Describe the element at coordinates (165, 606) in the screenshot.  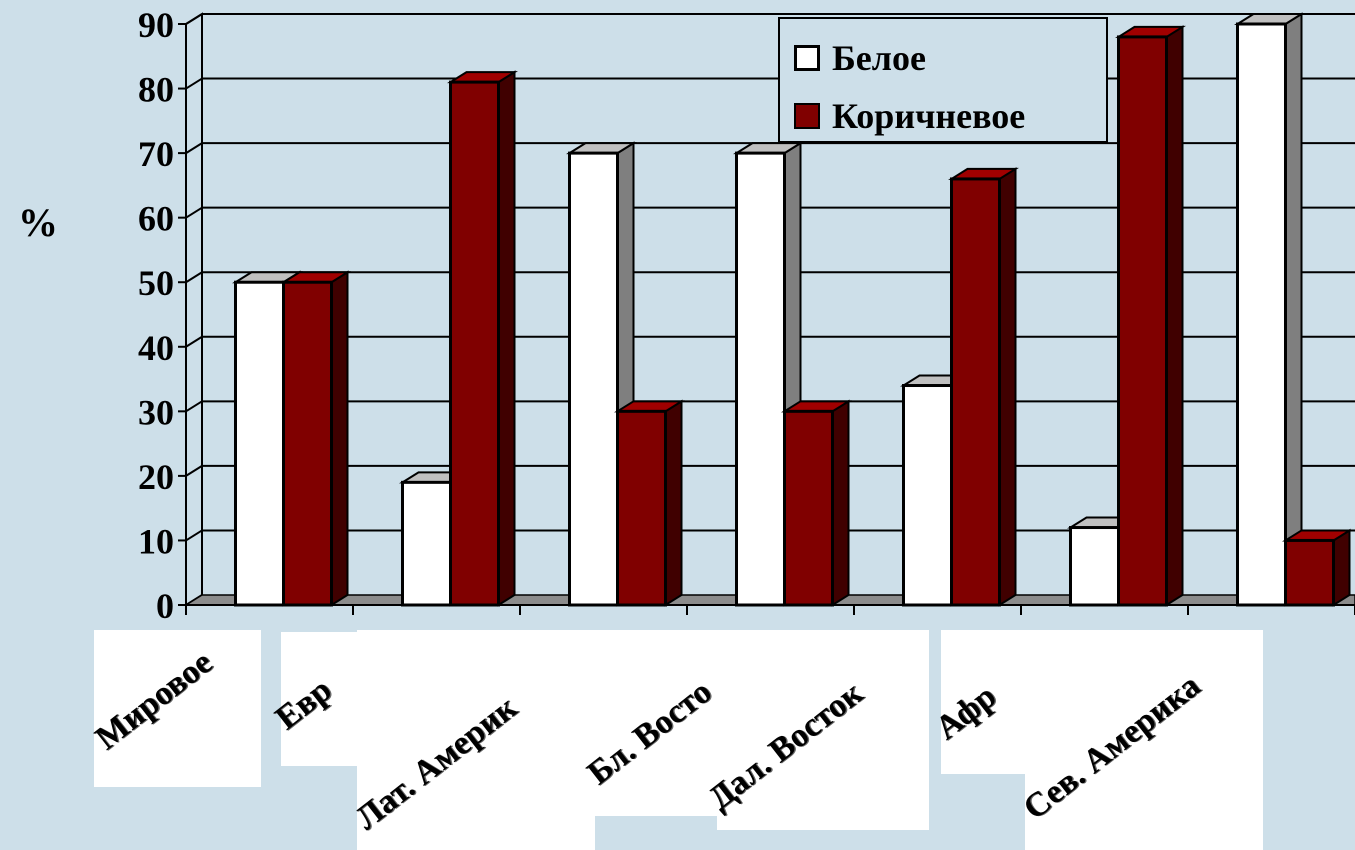
I see `y-tick-label: 0` at that location.